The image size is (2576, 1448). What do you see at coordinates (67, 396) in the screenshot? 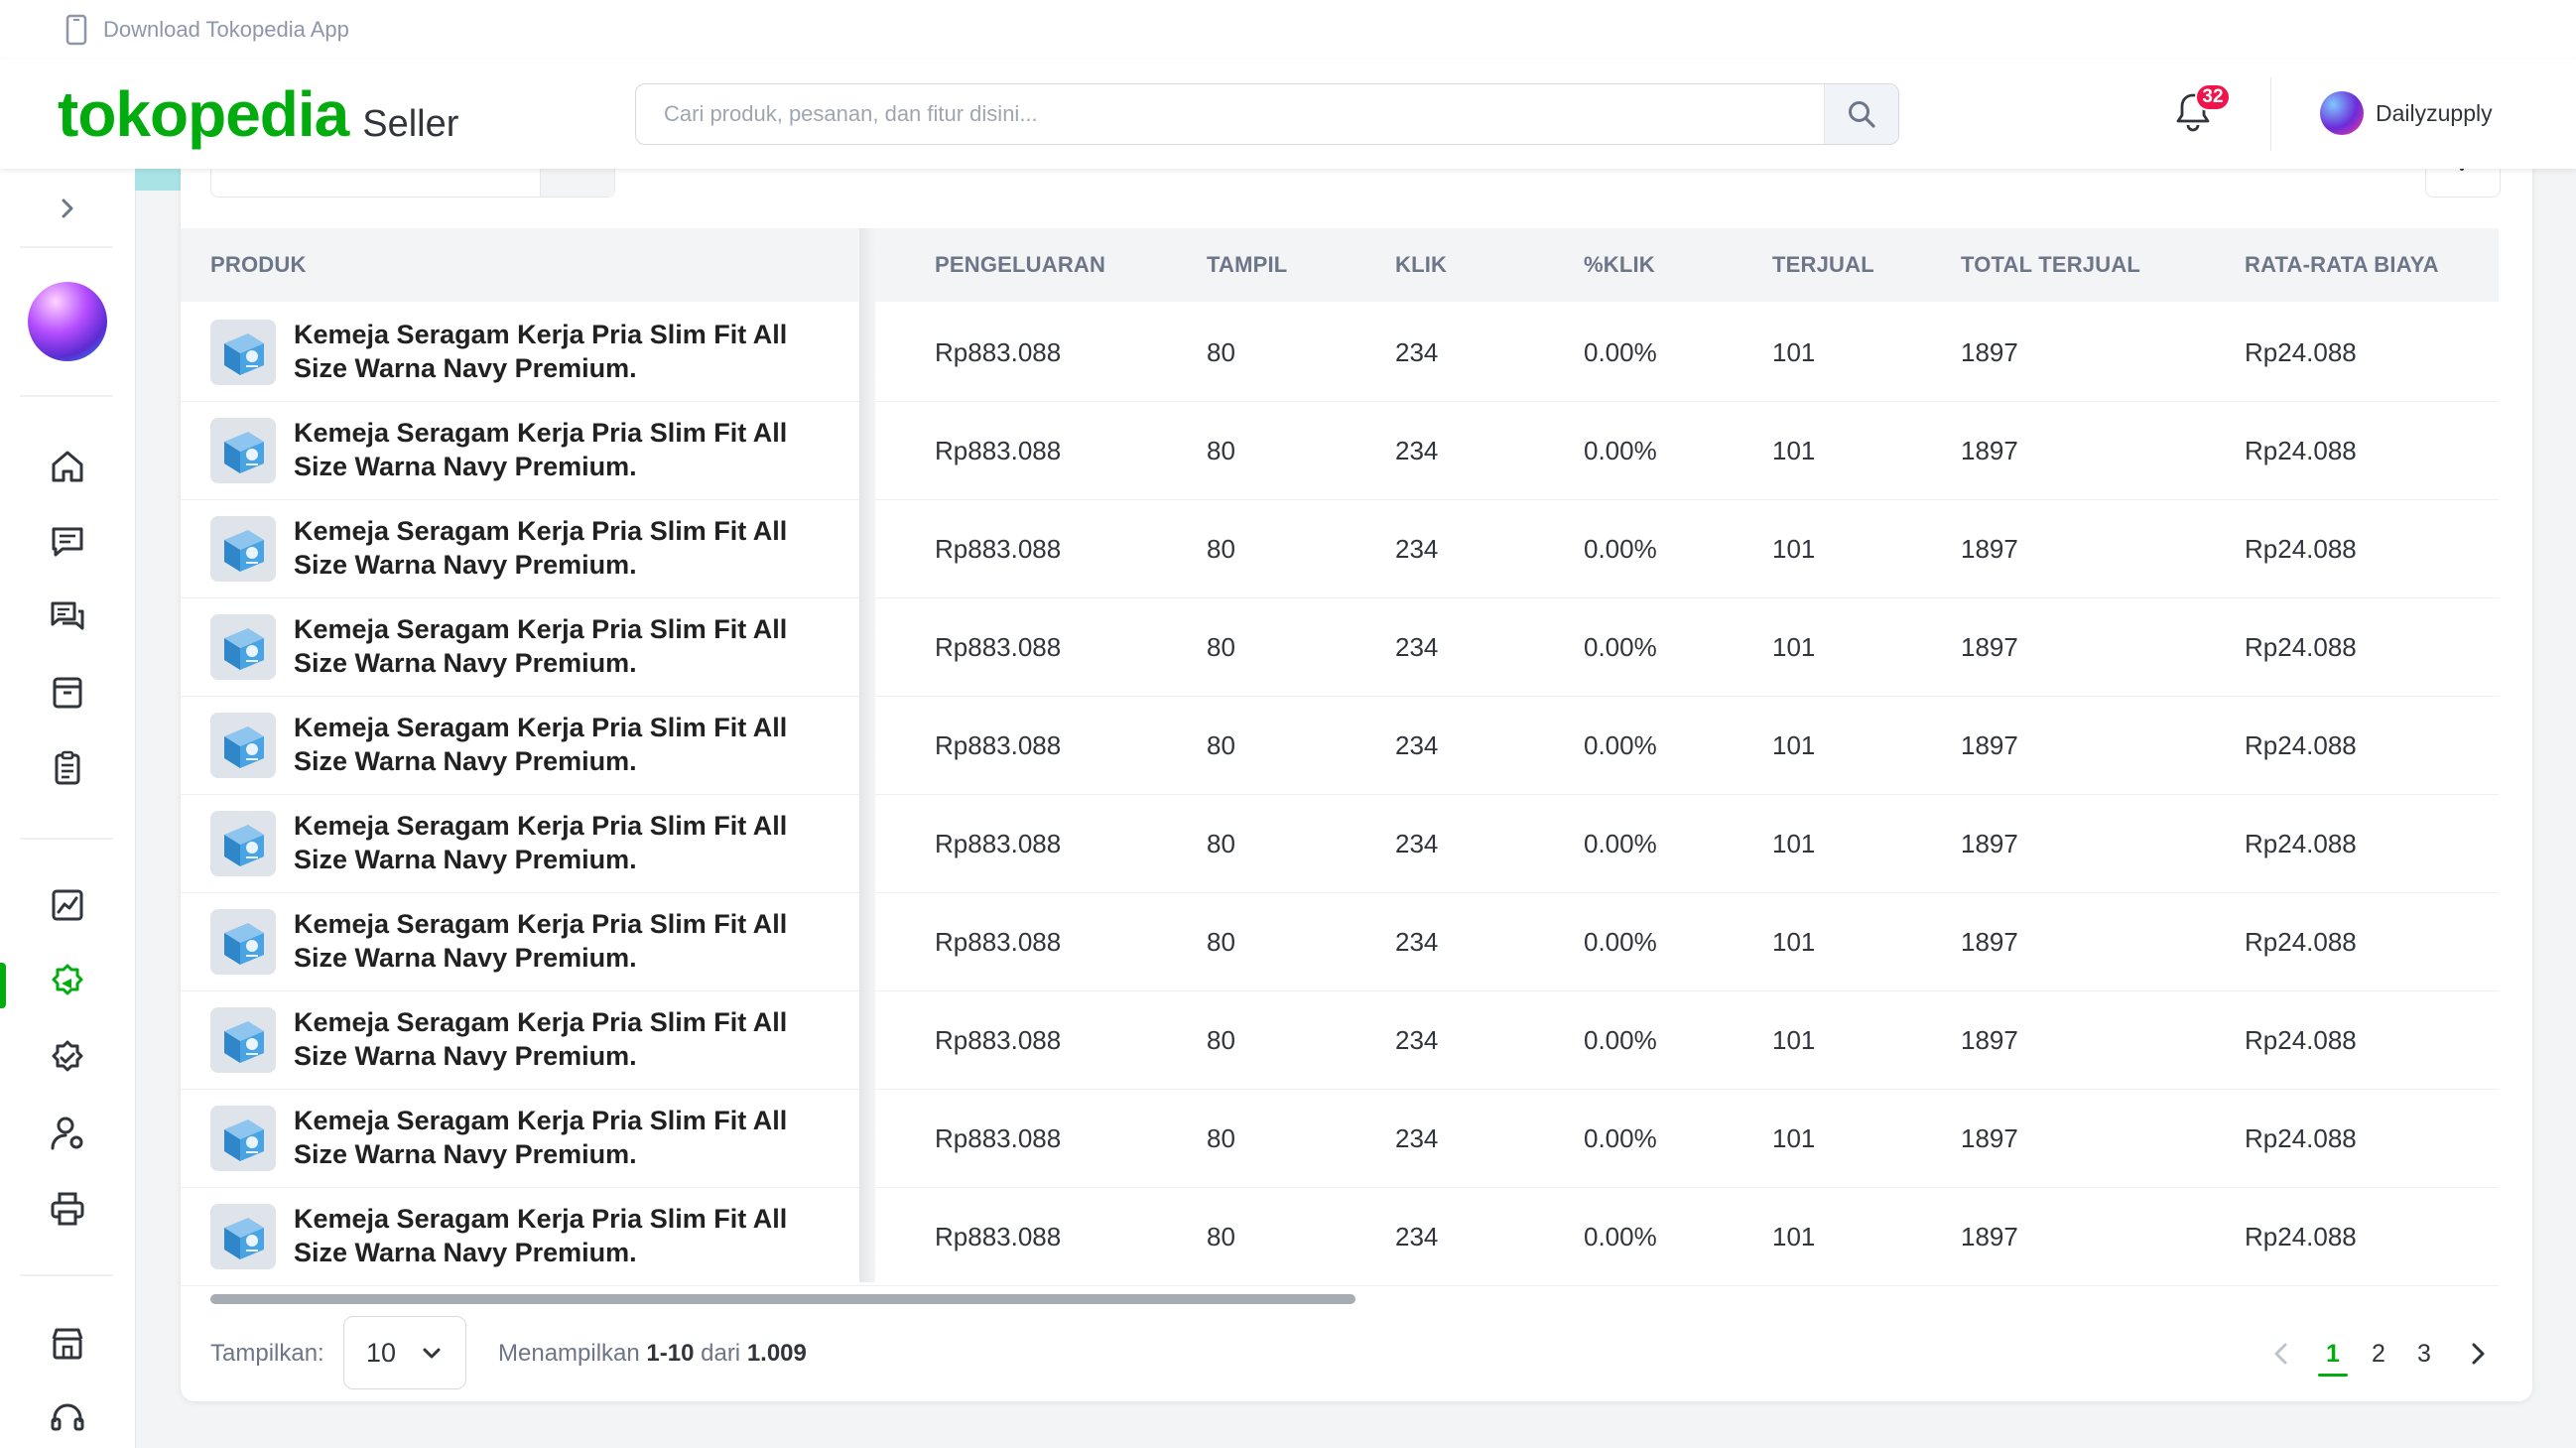
I see `sidebar-divider` at bounding box center [67, 396].